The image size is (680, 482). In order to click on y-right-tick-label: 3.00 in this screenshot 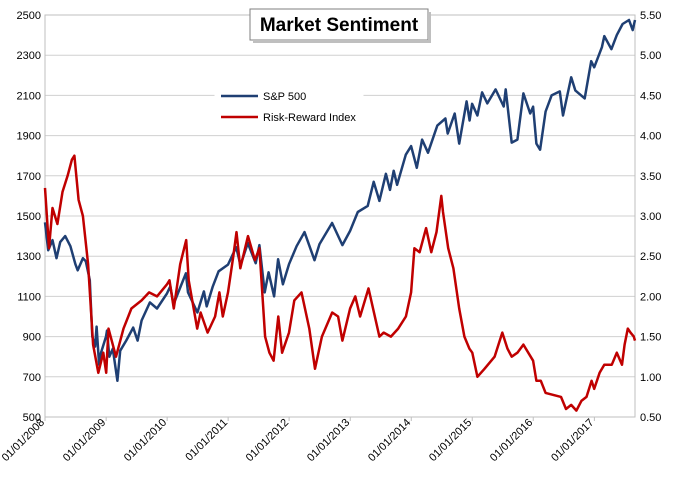, I will do `click(650, 217)`.